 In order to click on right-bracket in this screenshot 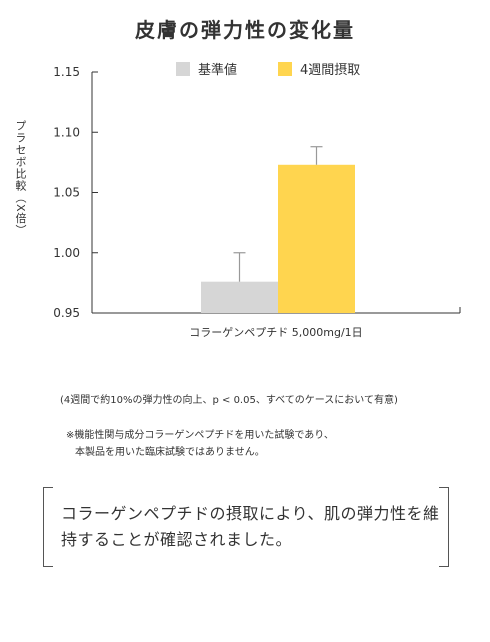, I will do `click(444, 527)`.